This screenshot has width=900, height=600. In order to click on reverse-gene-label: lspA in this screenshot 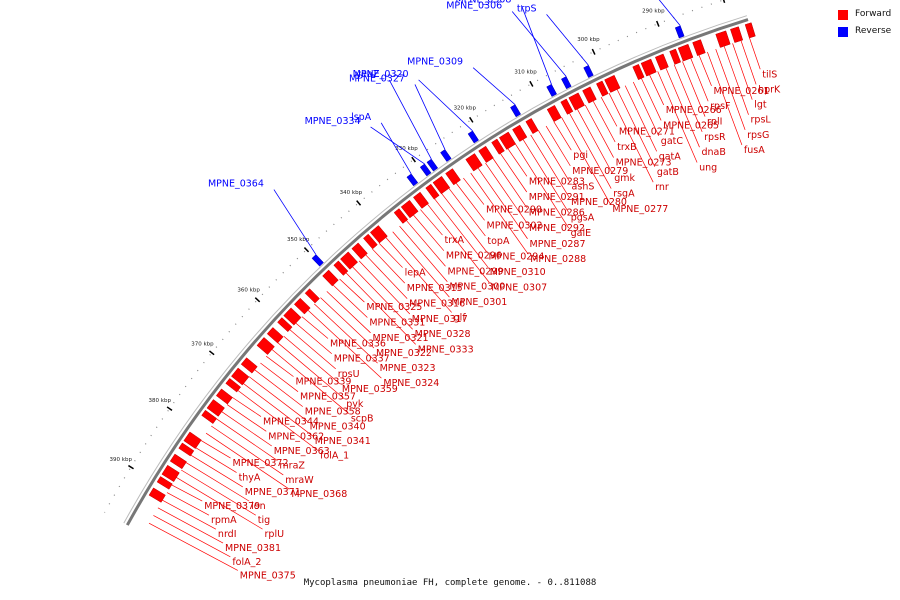, I will do `click(361, 117)`.